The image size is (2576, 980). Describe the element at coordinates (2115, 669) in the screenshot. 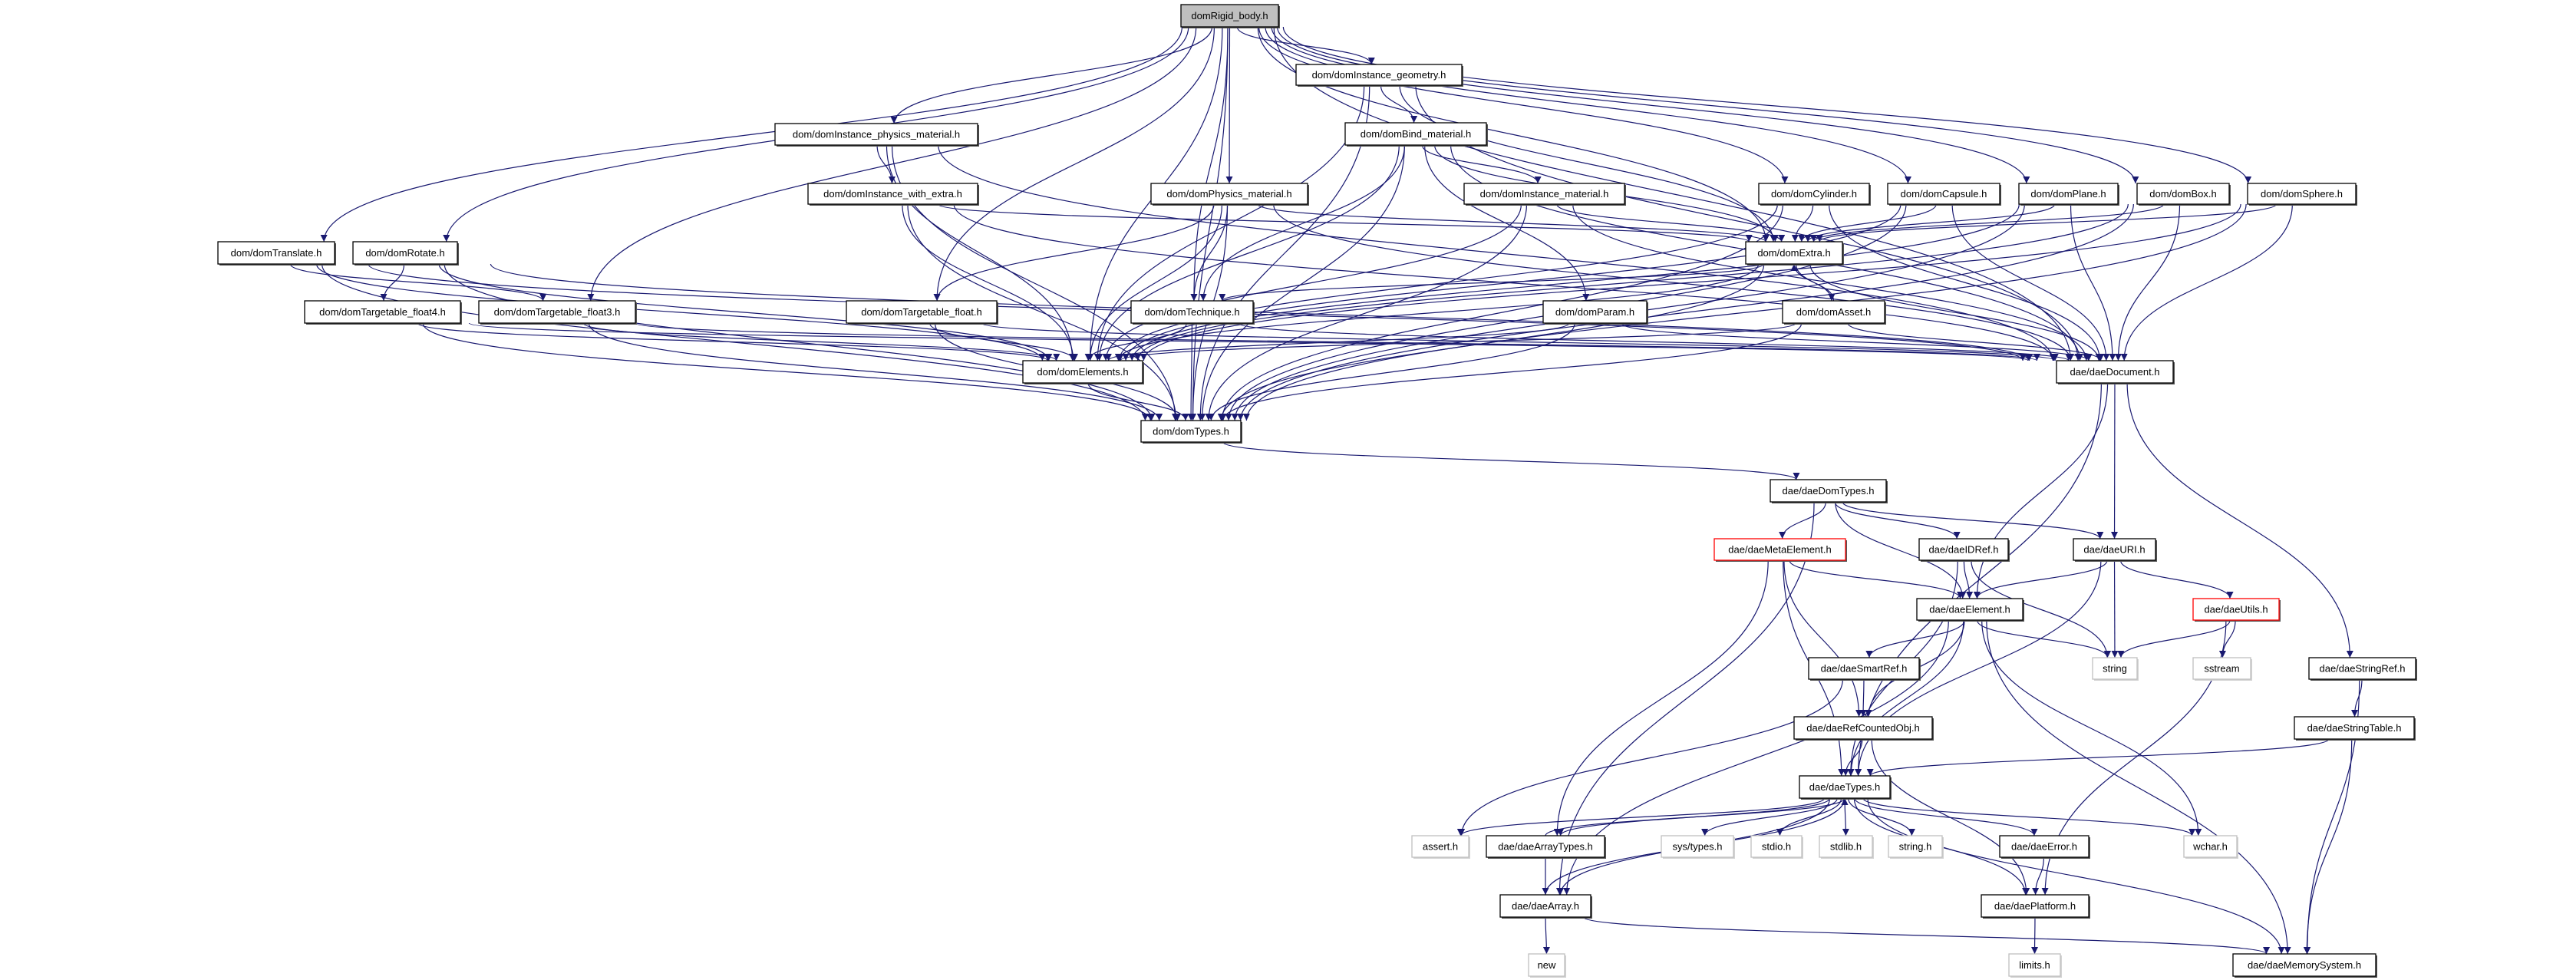

I see `node-label: string` at that location.